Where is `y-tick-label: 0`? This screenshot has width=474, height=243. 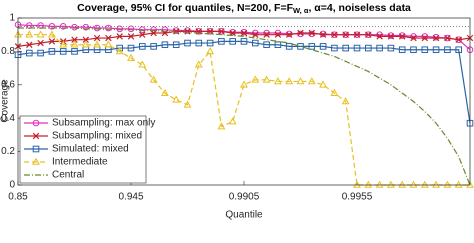 y-tick-label: 0 is located at coordinates (12, 185).